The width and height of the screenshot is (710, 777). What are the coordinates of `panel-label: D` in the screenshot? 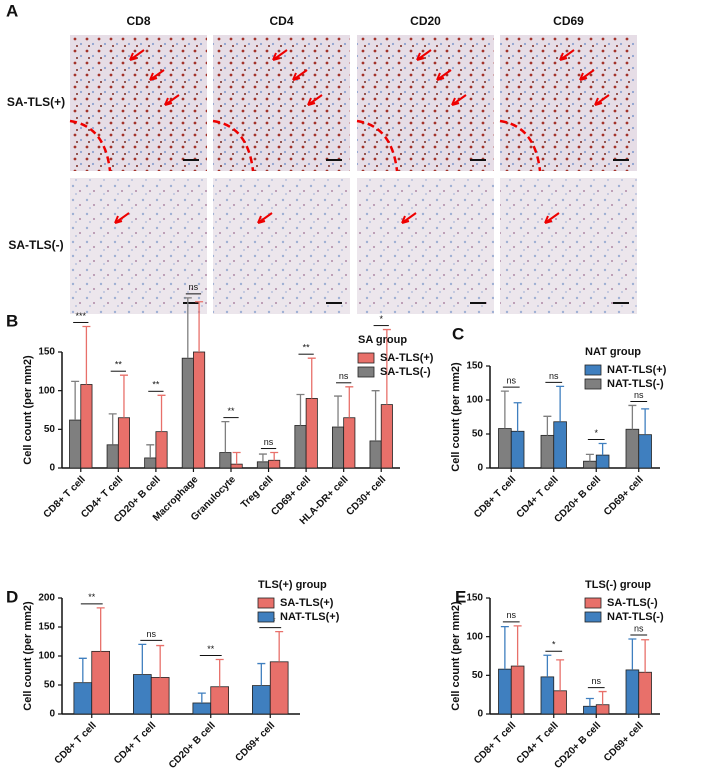 It's located at (12, 596).